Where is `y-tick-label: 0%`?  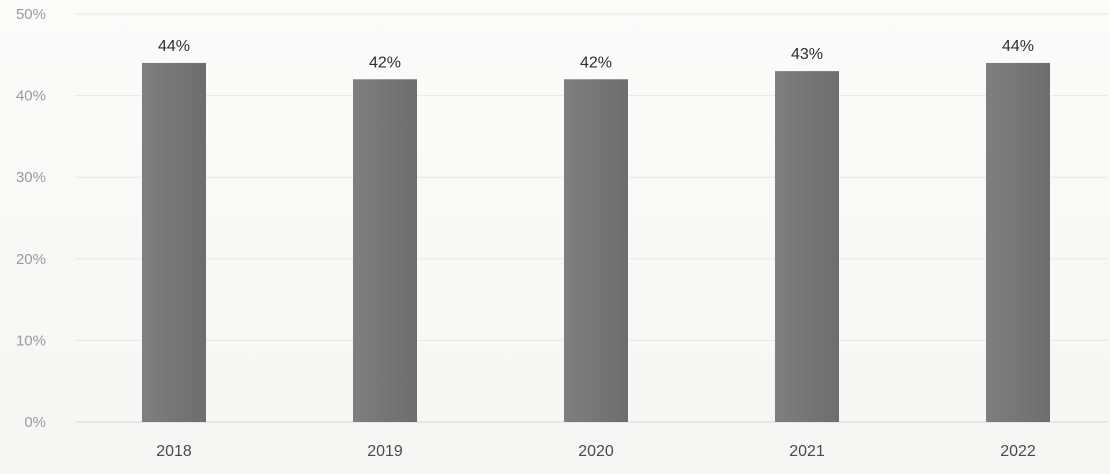 y-tick-label: 0% is located at coordinates (35, 422).